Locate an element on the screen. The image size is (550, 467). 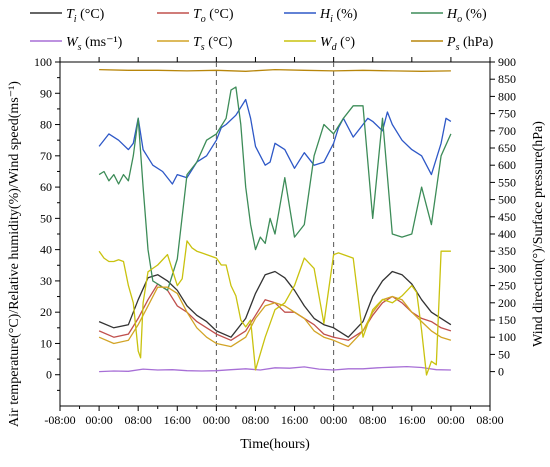
legend-item-ti: Ti (°C) is located at coordinates (67, 16).